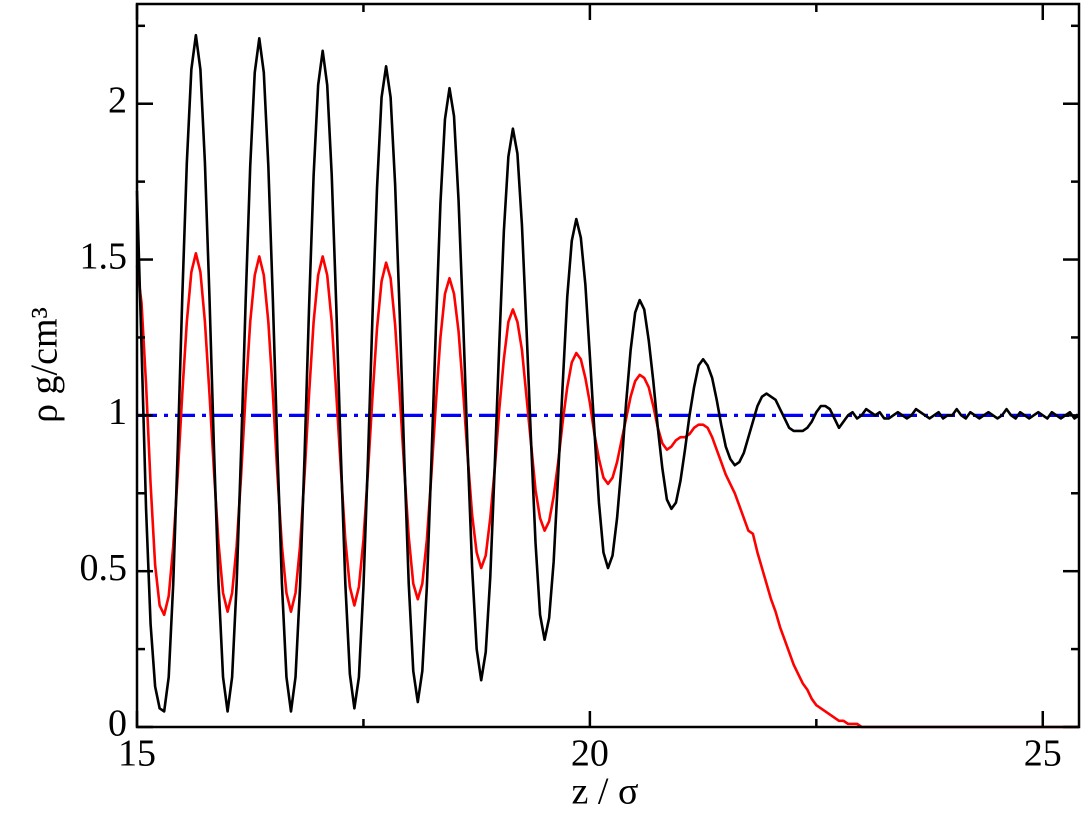 Image resolution: width=1086 pixels, height=813 pixels. What do you see at coordinates (590, 754) in the screenshot?
I see `x-tick-label: 20` at bounding box center [590, 754].